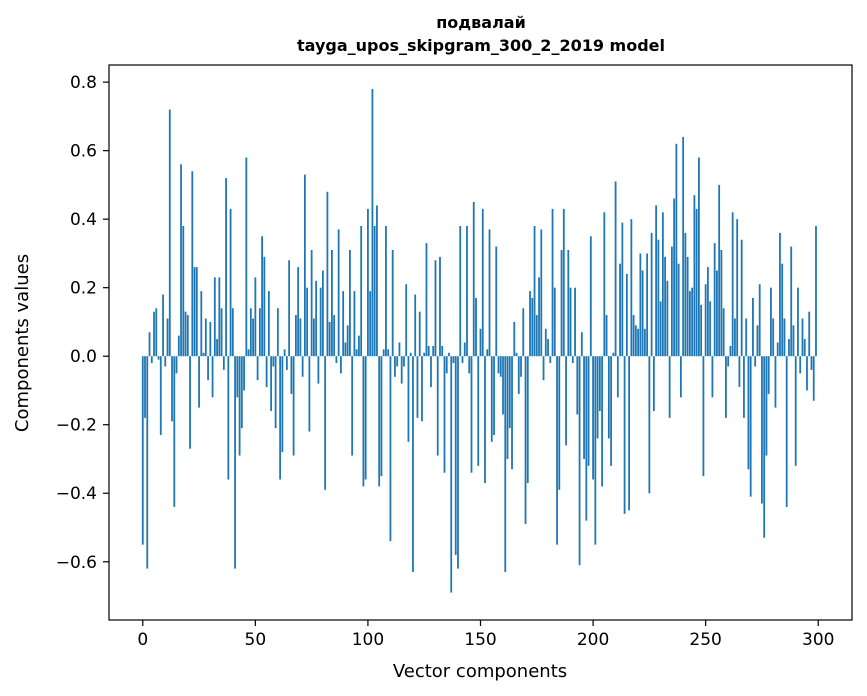 This screenshot has height=696, width=867. Describe the element at coordinates (83, 83) in the screenshot. I see `y-tick-label: 0.8` at that location.